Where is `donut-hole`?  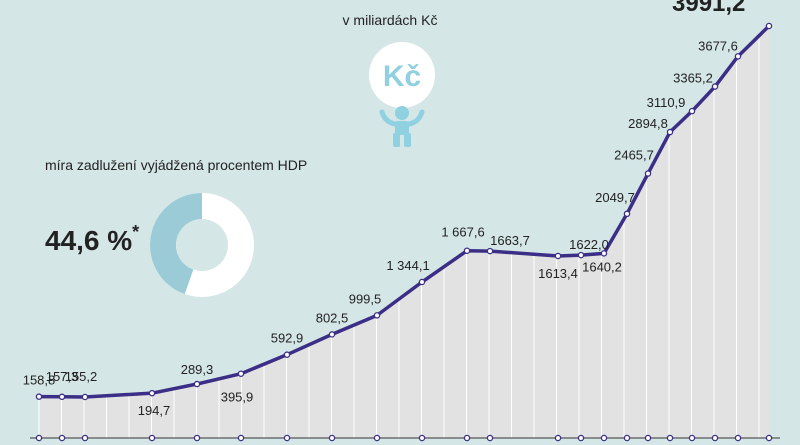
donut-hole is located at coordinates (202, 245).